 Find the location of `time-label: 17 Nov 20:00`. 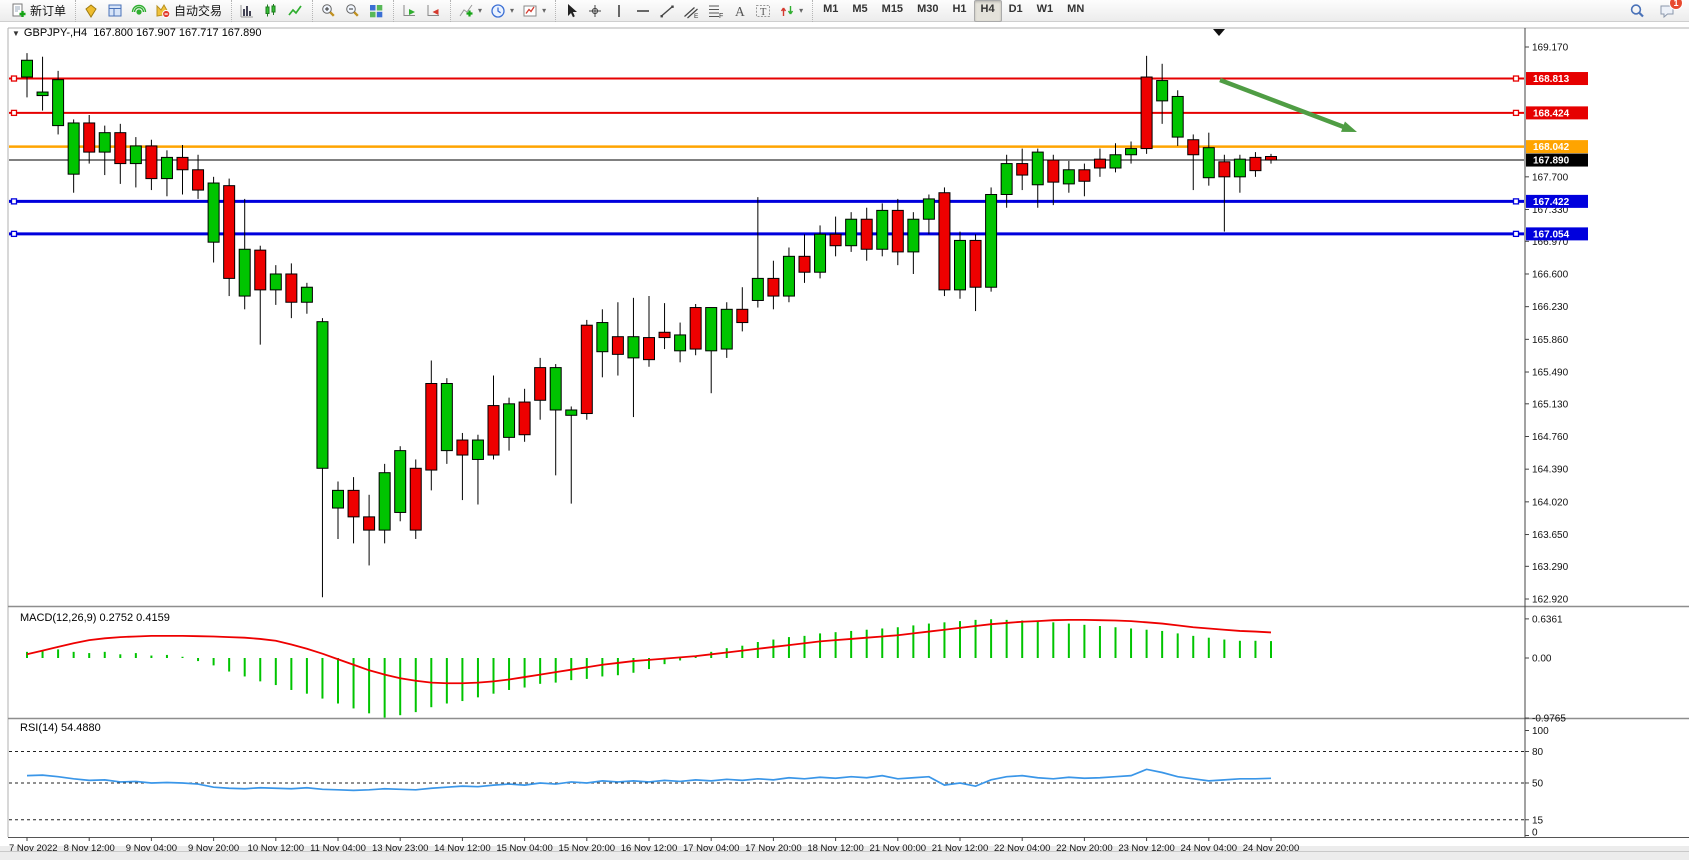

time-label: 17 Nov 20:00 is located at coordinates (773, 847).